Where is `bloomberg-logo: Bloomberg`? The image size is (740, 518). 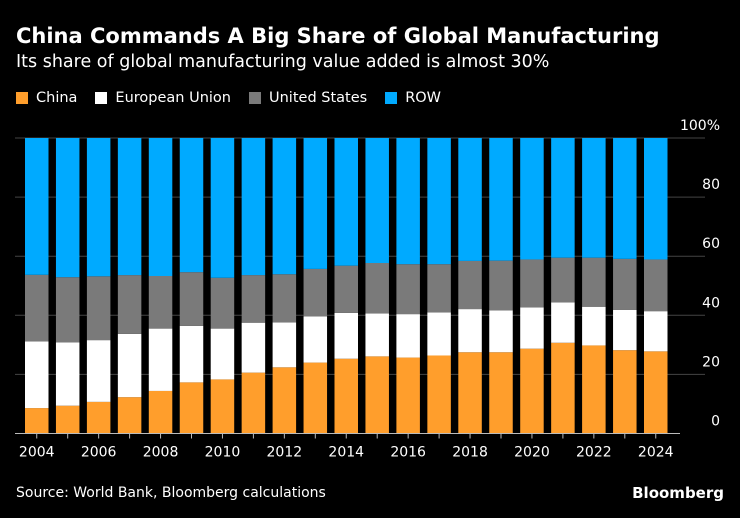 bloomberg-logo: Bloomberg is located at coordinates (678, 493).